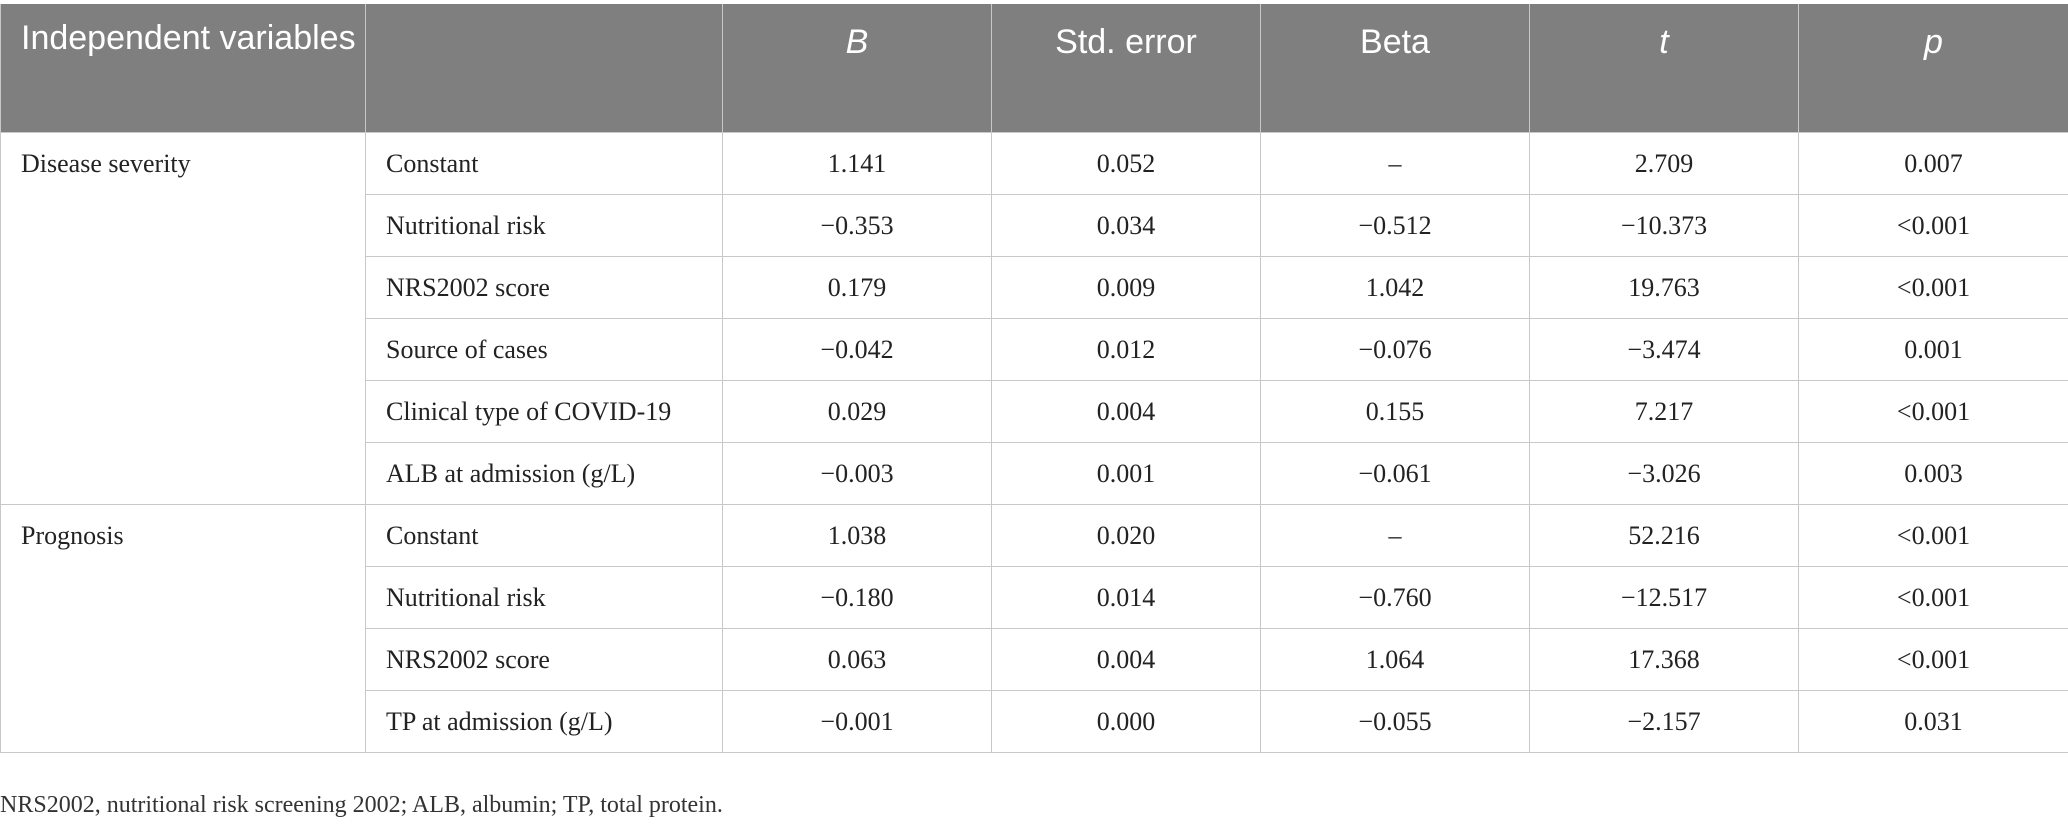 The height and width of the screenshot is (834, 2068). What do you see at coordinates (1395, 721) in the screenshot?
I see `cell-beta: −0.055` at bounding box center [1395, 721].